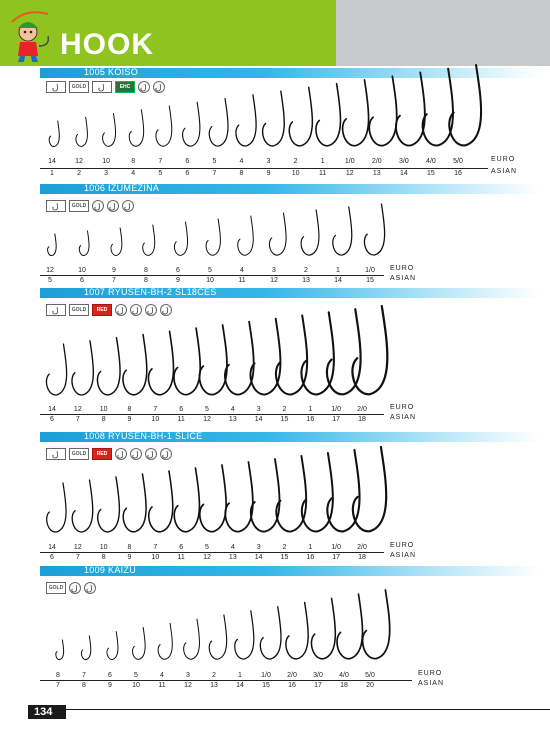 The image size is (550, 752). What do you see at coordinates (151, 310) in the screenshot?
I see `point-icon` at bounding box center [151, 310].